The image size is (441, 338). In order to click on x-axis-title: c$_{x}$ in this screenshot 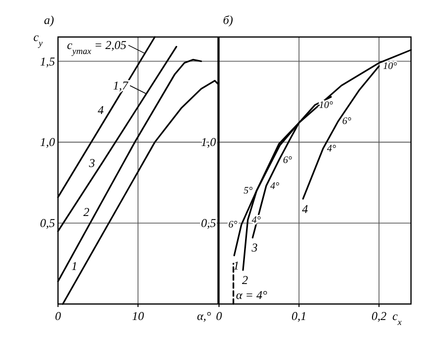, I will do `click(397, 318)`.